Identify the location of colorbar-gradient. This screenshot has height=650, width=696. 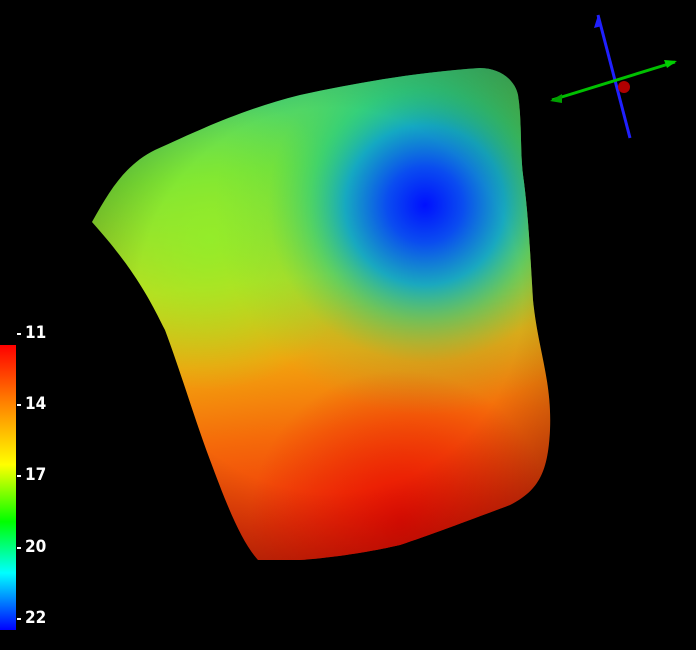
(8, 487).